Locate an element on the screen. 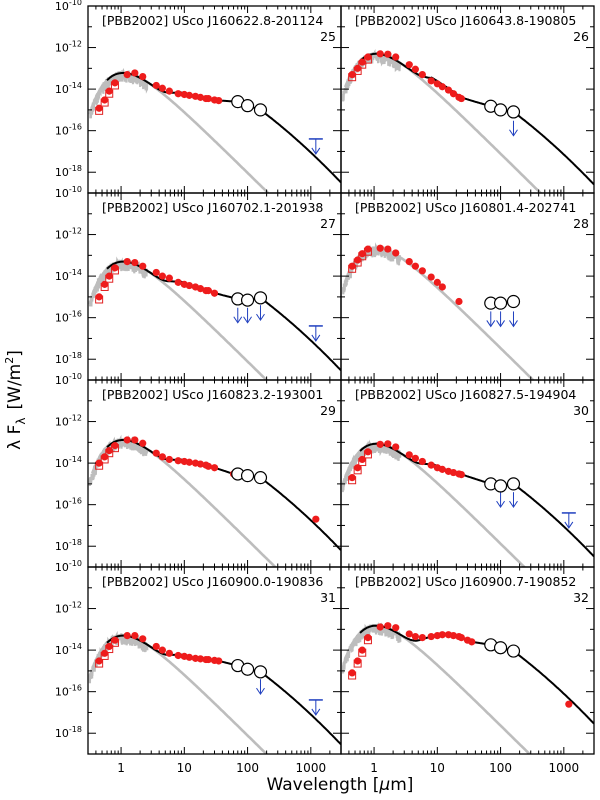 This screenshot has height=800, width=600. panel-title: [PBB2002] USco J160643.8-190805 is located at coordinates (465, 20).